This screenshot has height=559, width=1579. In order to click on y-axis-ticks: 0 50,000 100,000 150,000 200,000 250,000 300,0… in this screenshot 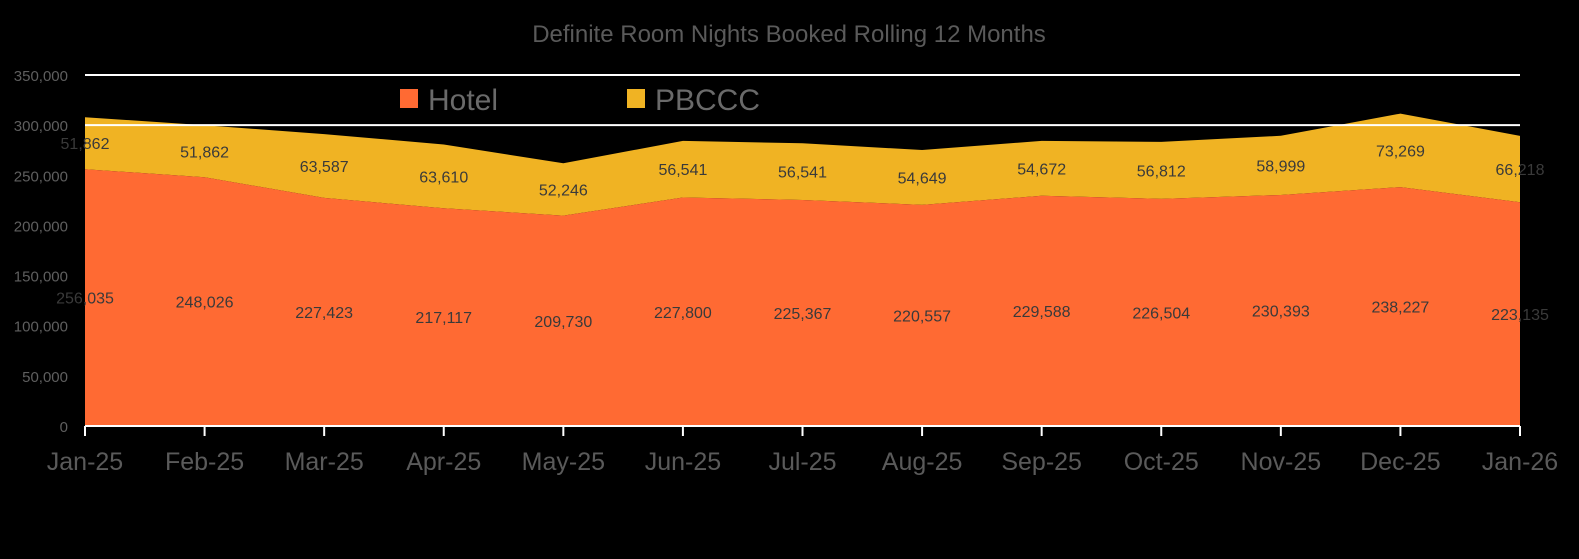, I will do `click(41, 252)`.